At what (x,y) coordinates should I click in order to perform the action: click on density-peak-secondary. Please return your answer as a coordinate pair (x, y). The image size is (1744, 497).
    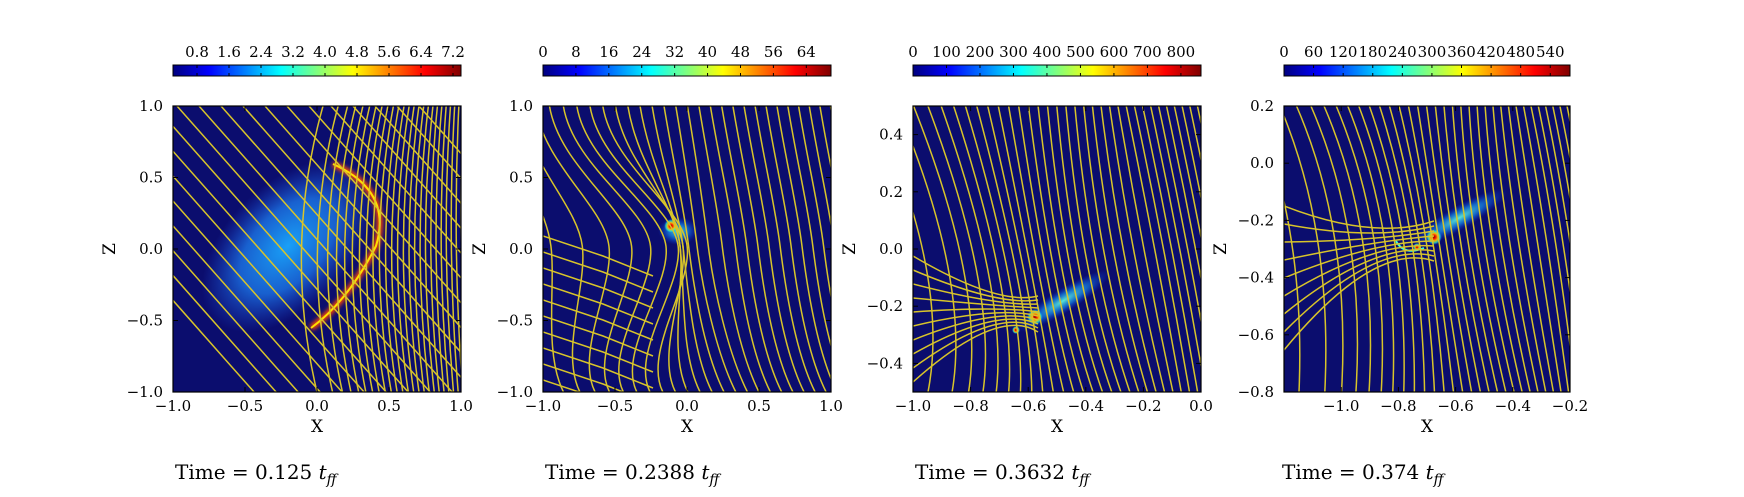
    Looking at the image, I should click on (1016, 330).